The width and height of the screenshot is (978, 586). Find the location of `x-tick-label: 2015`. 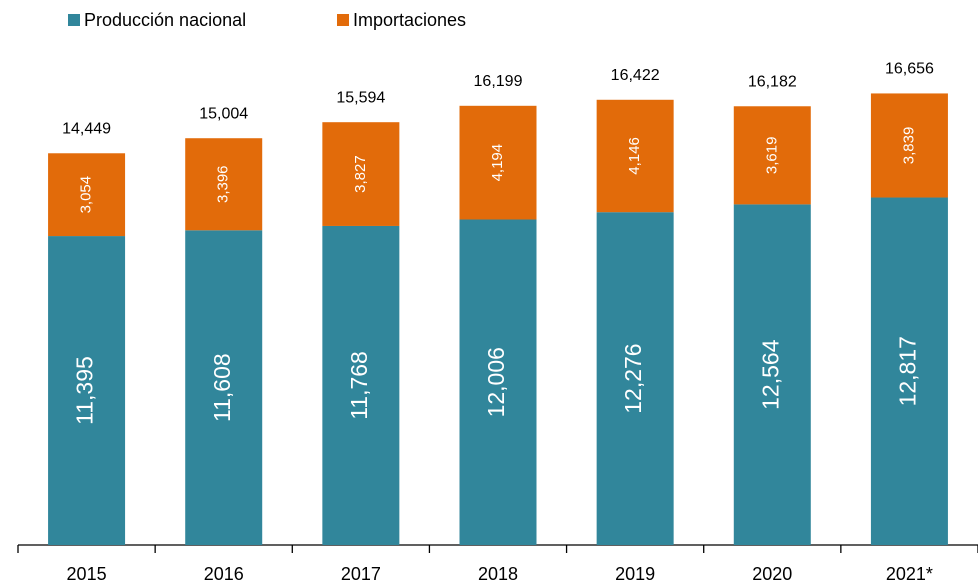

x-tick-label: 2015 is located at coordinates (87, 574).